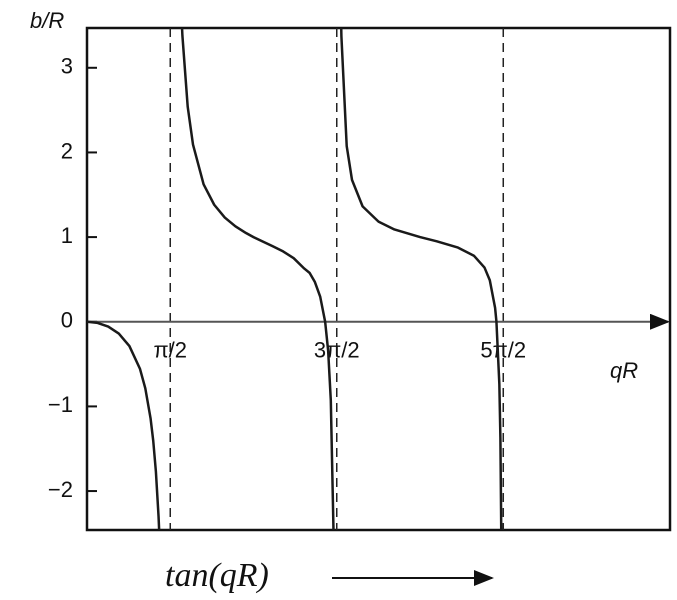 The width and height of the screenshot is (677, 600). What do you see at coordinates (503, 350) in the screenshot?
I see `x-tick-label: 5π/2` at bounding box center [503, 350].